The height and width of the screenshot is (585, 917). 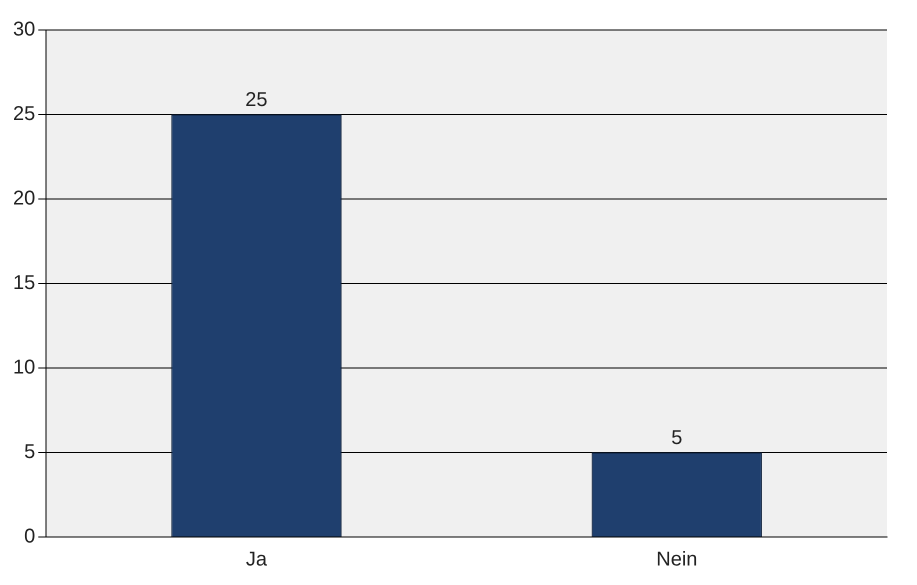 I want to click on data-label: 5, so click(x=676, y=438).